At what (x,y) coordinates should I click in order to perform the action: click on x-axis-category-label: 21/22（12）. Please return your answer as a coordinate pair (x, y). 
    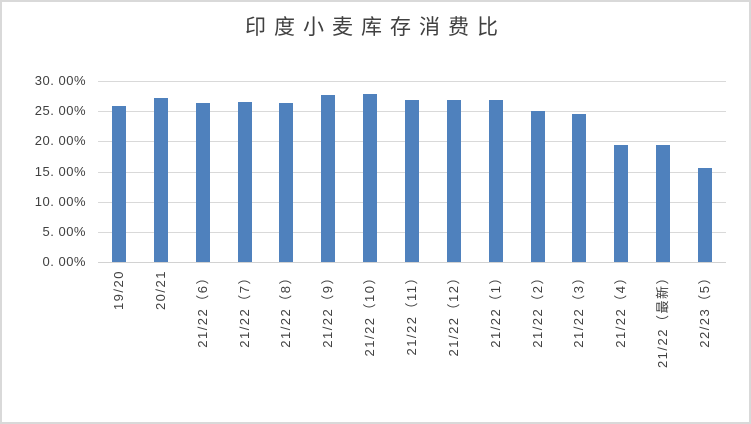
    Looking at the image, I should click on (453, 313).